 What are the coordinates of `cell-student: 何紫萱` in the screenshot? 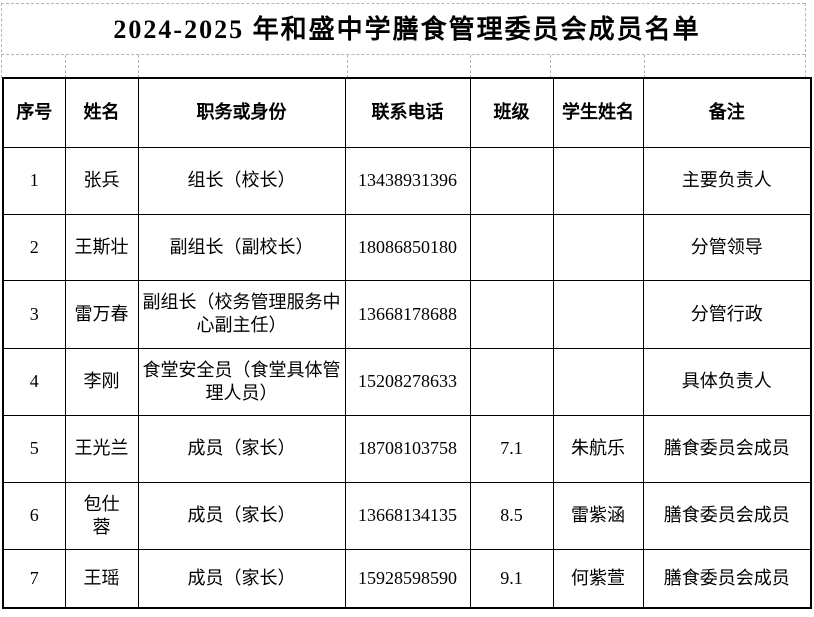 It's located at (598, 578).